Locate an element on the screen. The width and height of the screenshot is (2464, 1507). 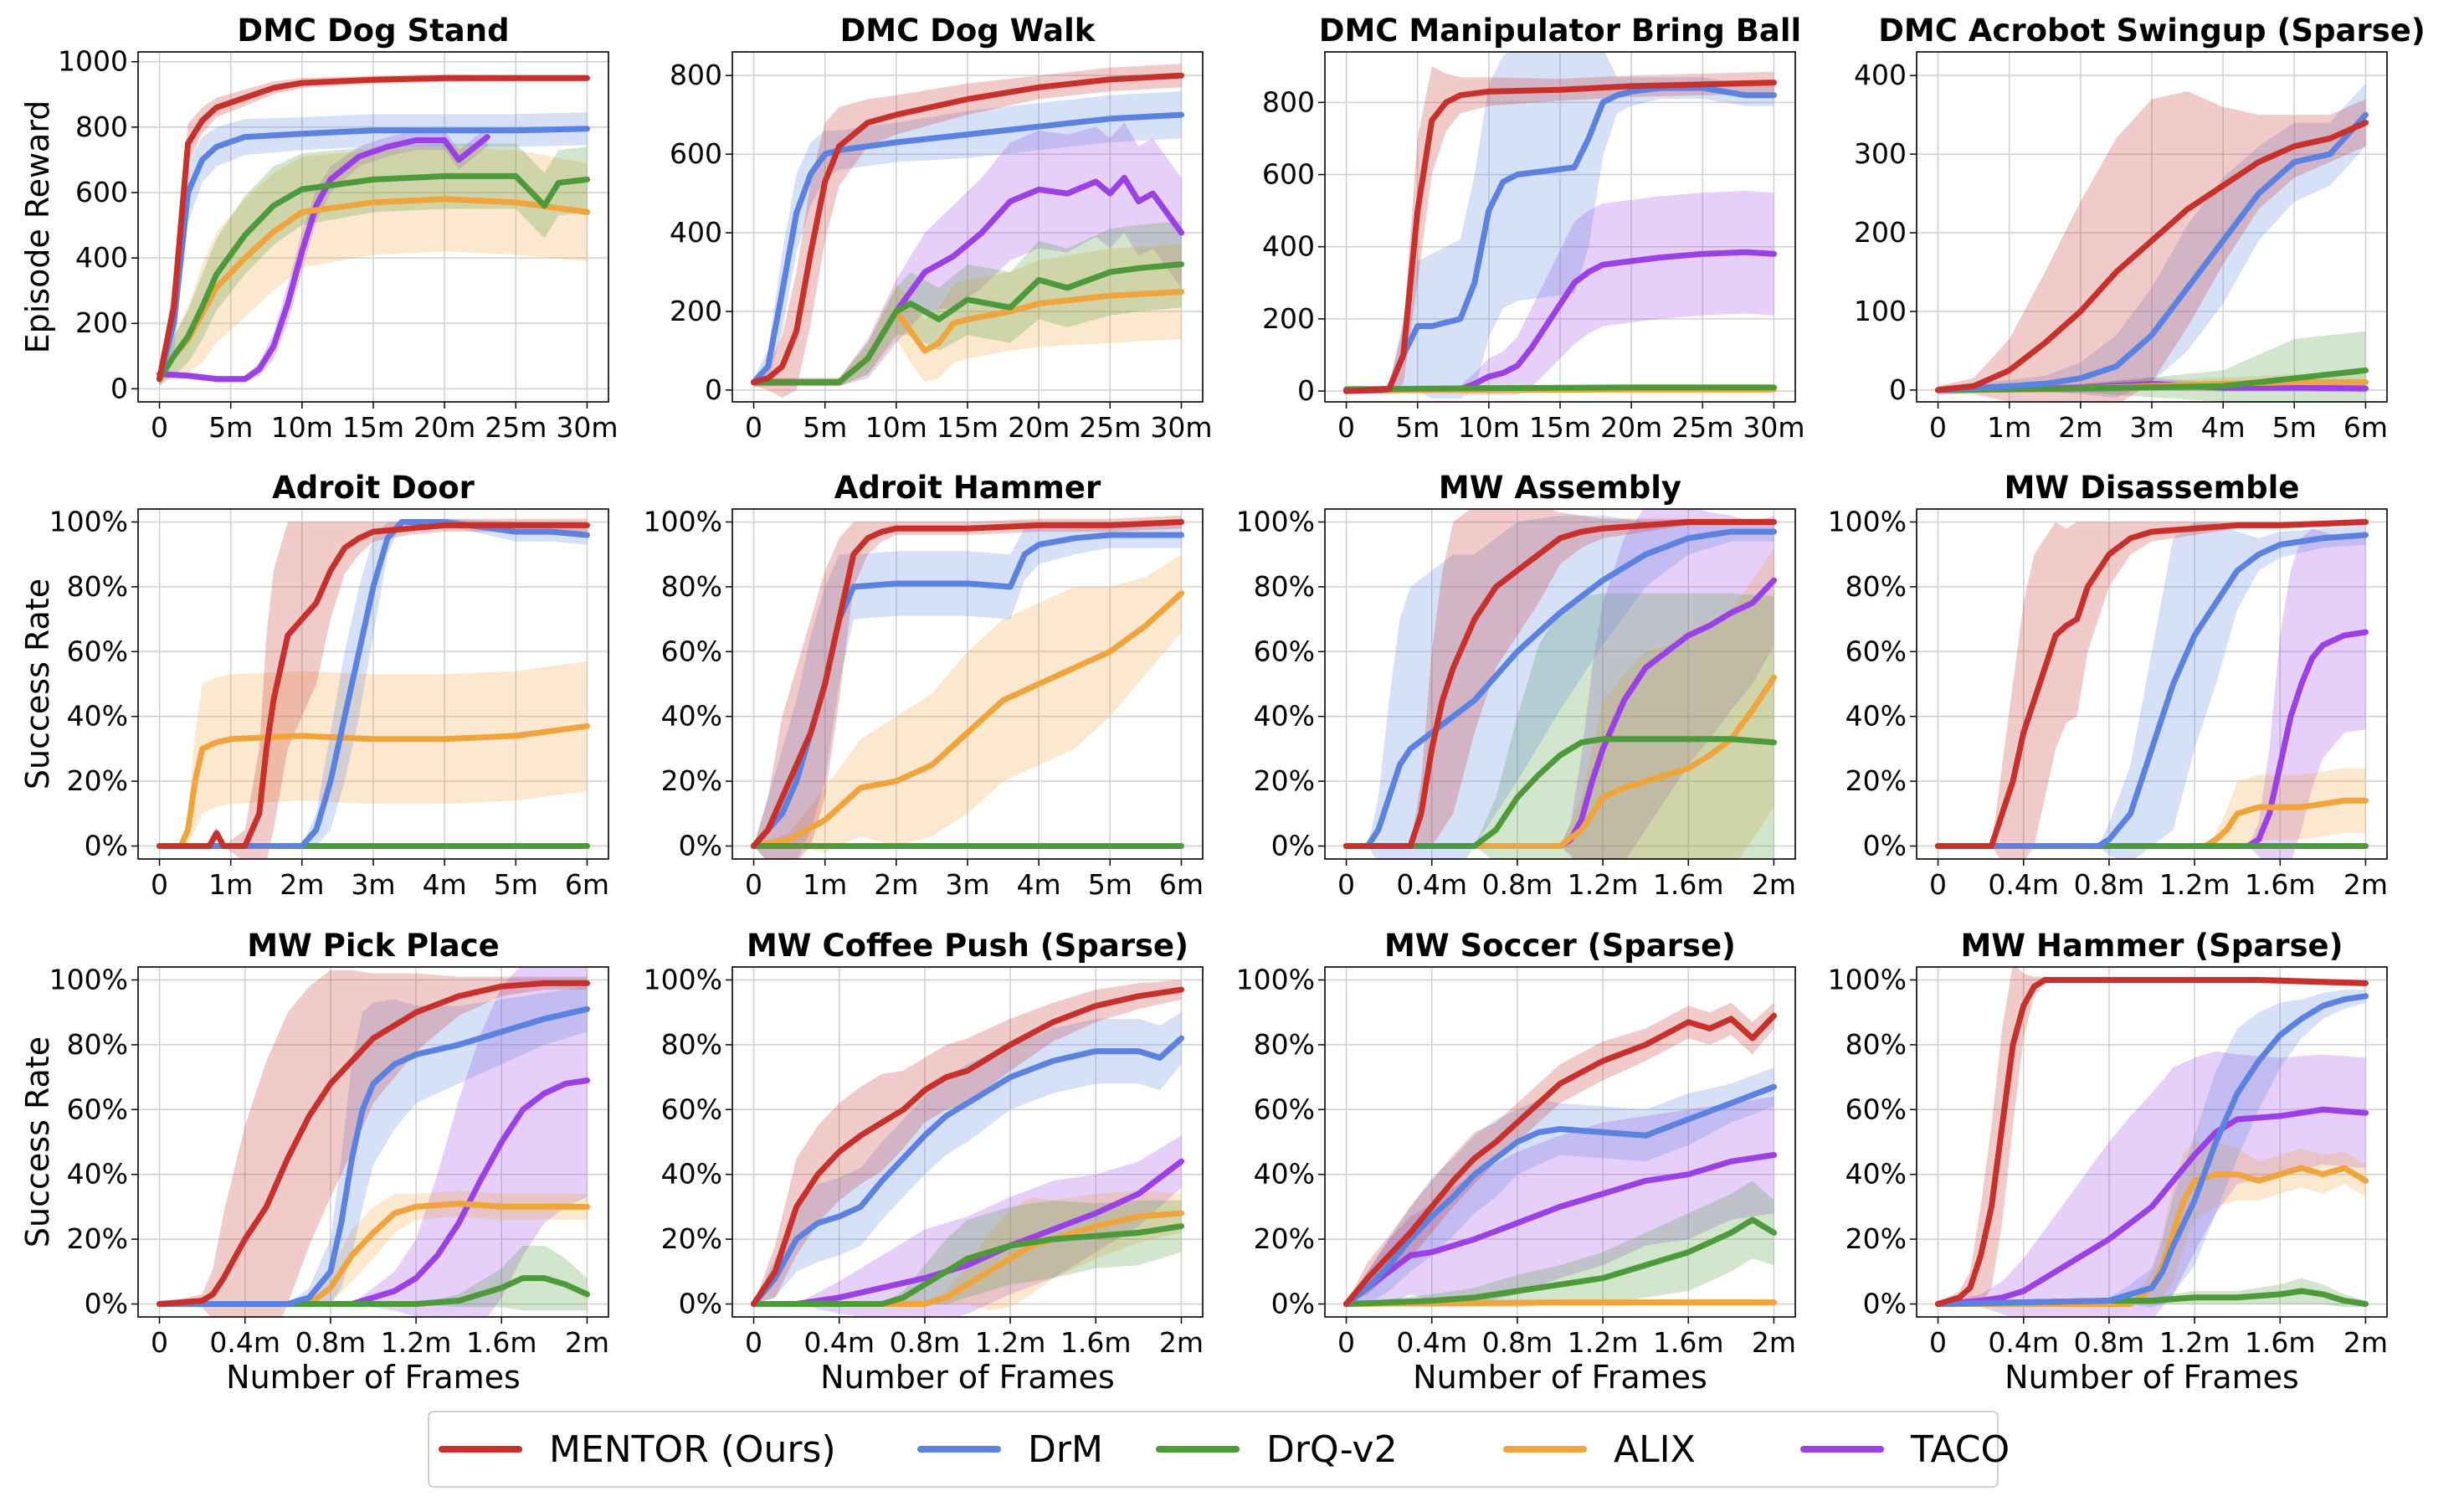
x-axis-label: Number of Frames is located at coordinates (2152, 1377).